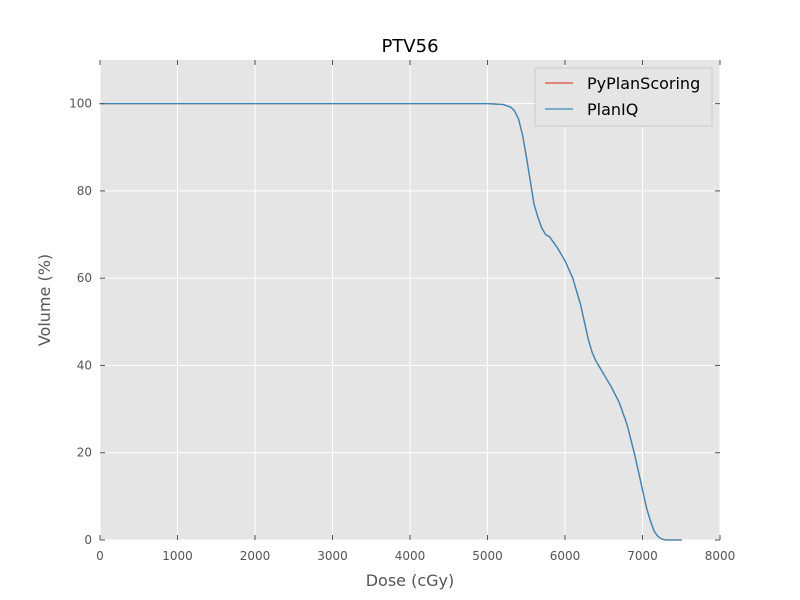  Describe the element at coordinates (88, 540) in the screenshot. I see `y-tick-label: 0` at that location.